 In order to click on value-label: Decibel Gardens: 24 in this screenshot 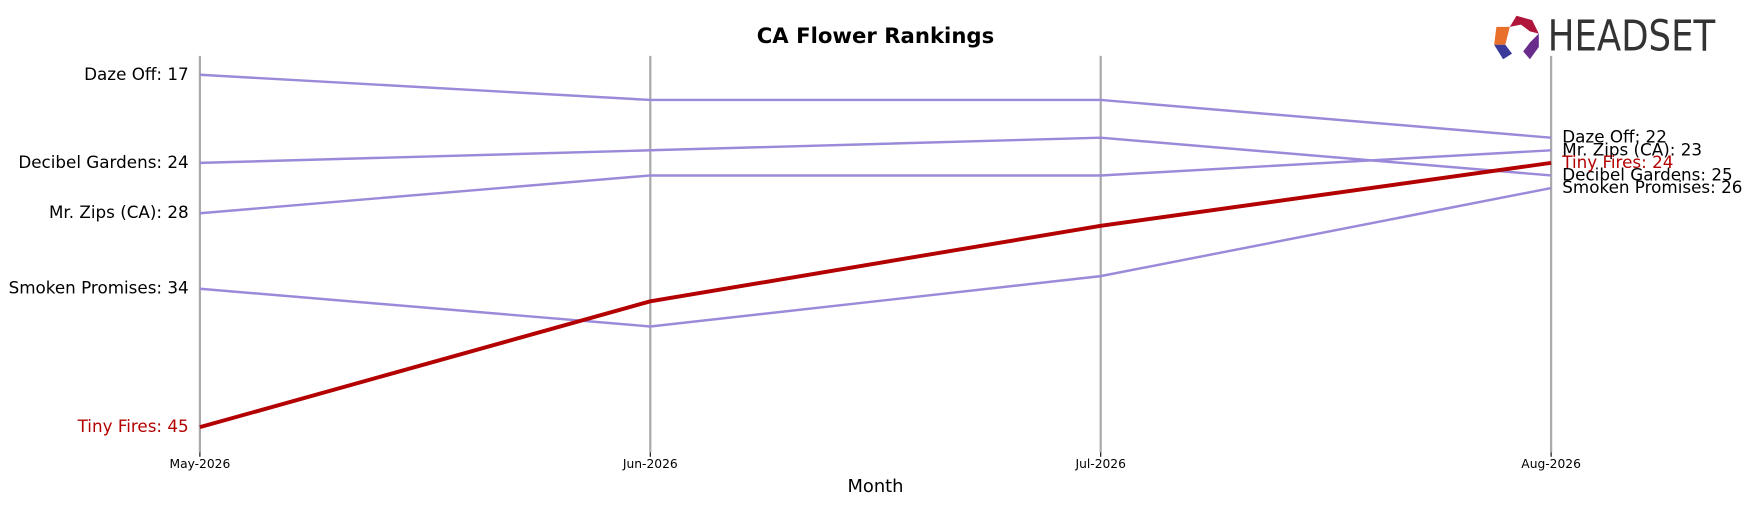, I will do `click(103, 162)`.